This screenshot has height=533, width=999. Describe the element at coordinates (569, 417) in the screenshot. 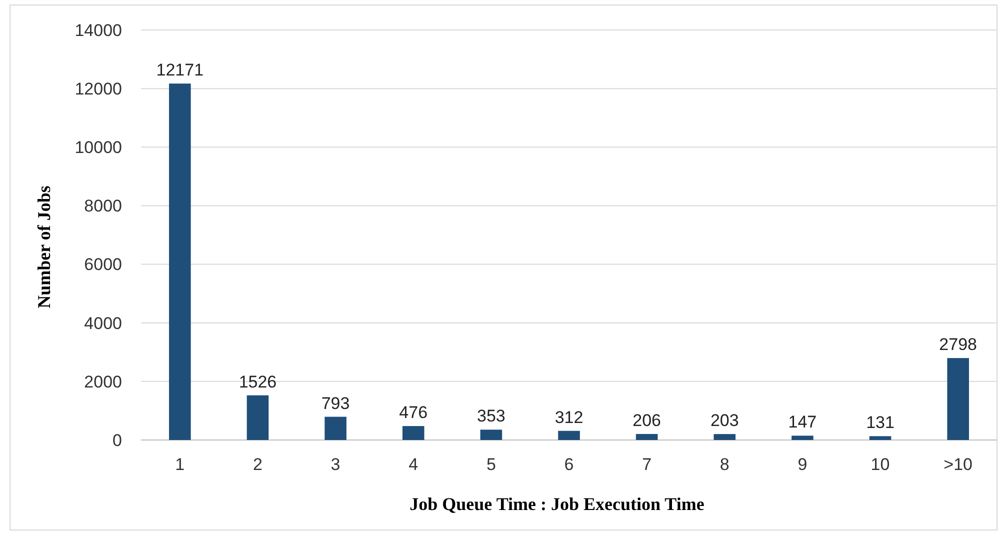

I see `data-label: 312` at that location.